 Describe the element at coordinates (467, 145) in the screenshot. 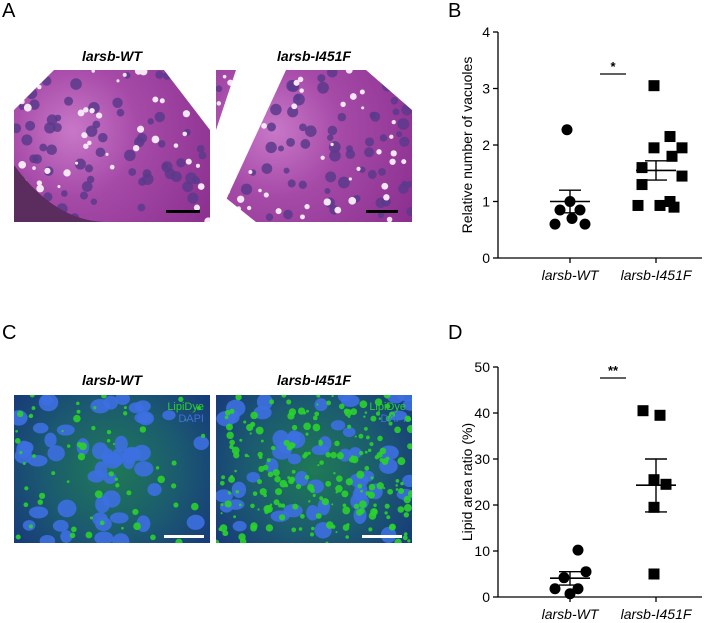

I see `y-axis-label: Relative number of vacuoles` at that location.